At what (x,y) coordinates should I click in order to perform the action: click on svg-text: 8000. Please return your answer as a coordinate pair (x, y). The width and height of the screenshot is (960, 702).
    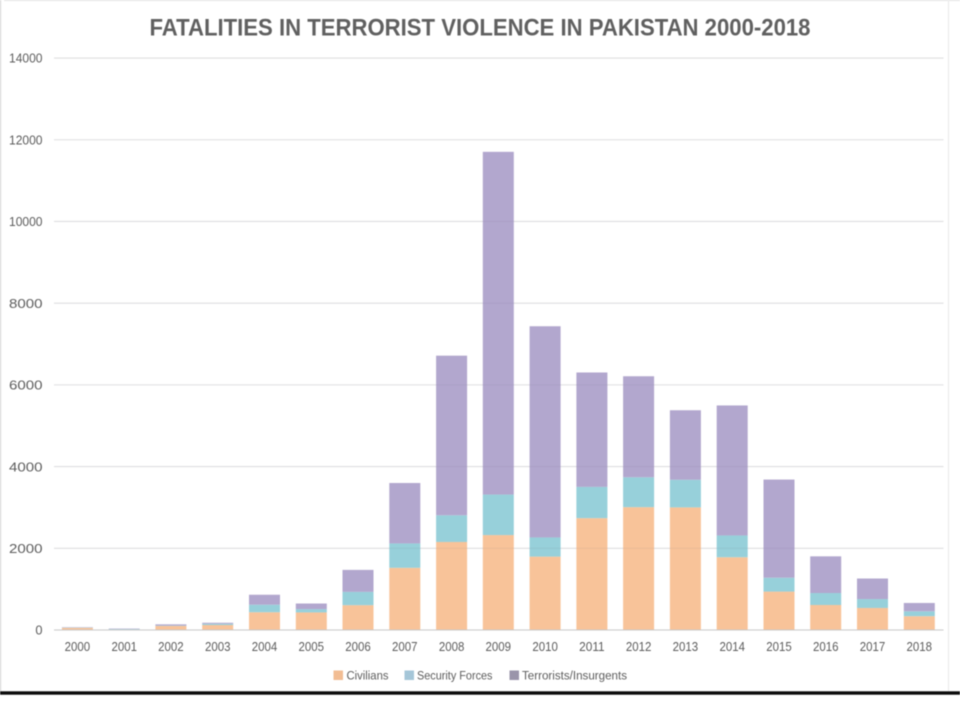
    Looking at the image, I should click on (26, 303).